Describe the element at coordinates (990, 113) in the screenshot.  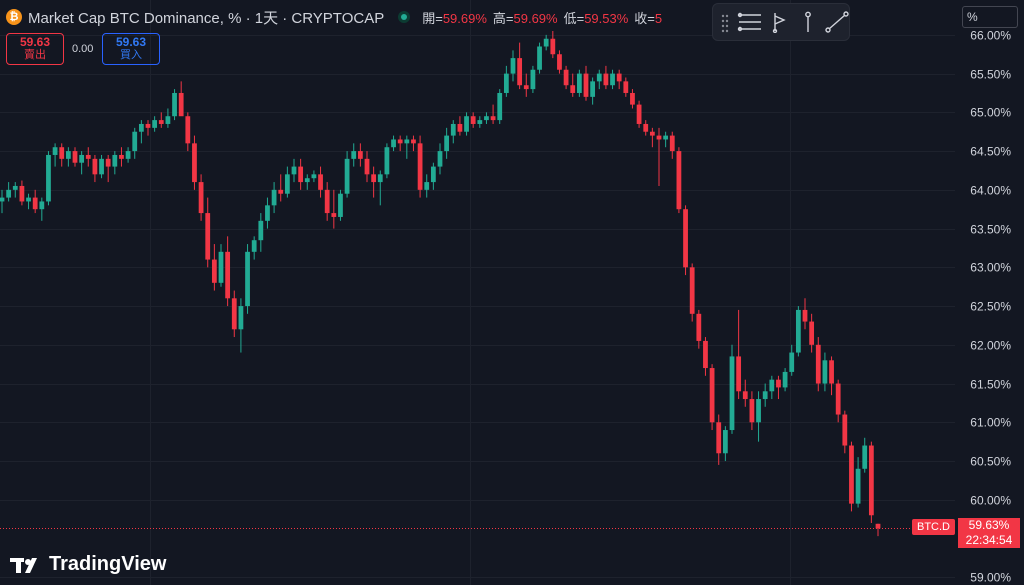
I see `y-tick-label: 65.00%` at that location.